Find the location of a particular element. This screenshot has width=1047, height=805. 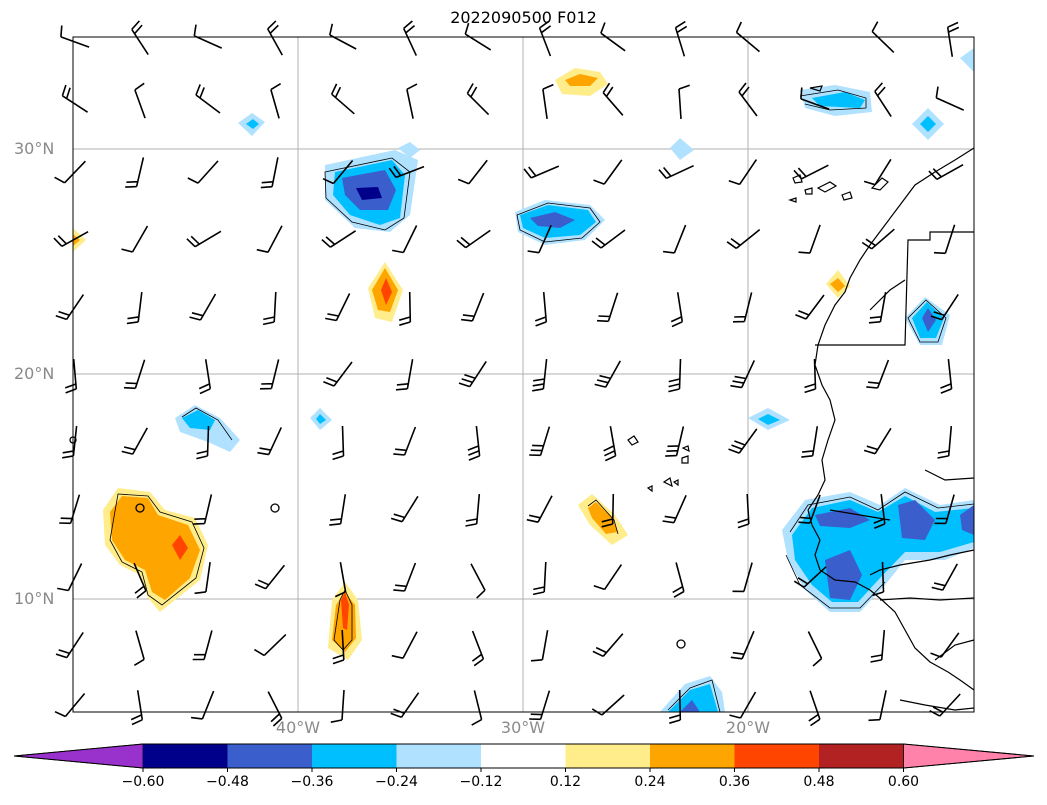

colorbar-extend-min is located at coordinates (78, 756).